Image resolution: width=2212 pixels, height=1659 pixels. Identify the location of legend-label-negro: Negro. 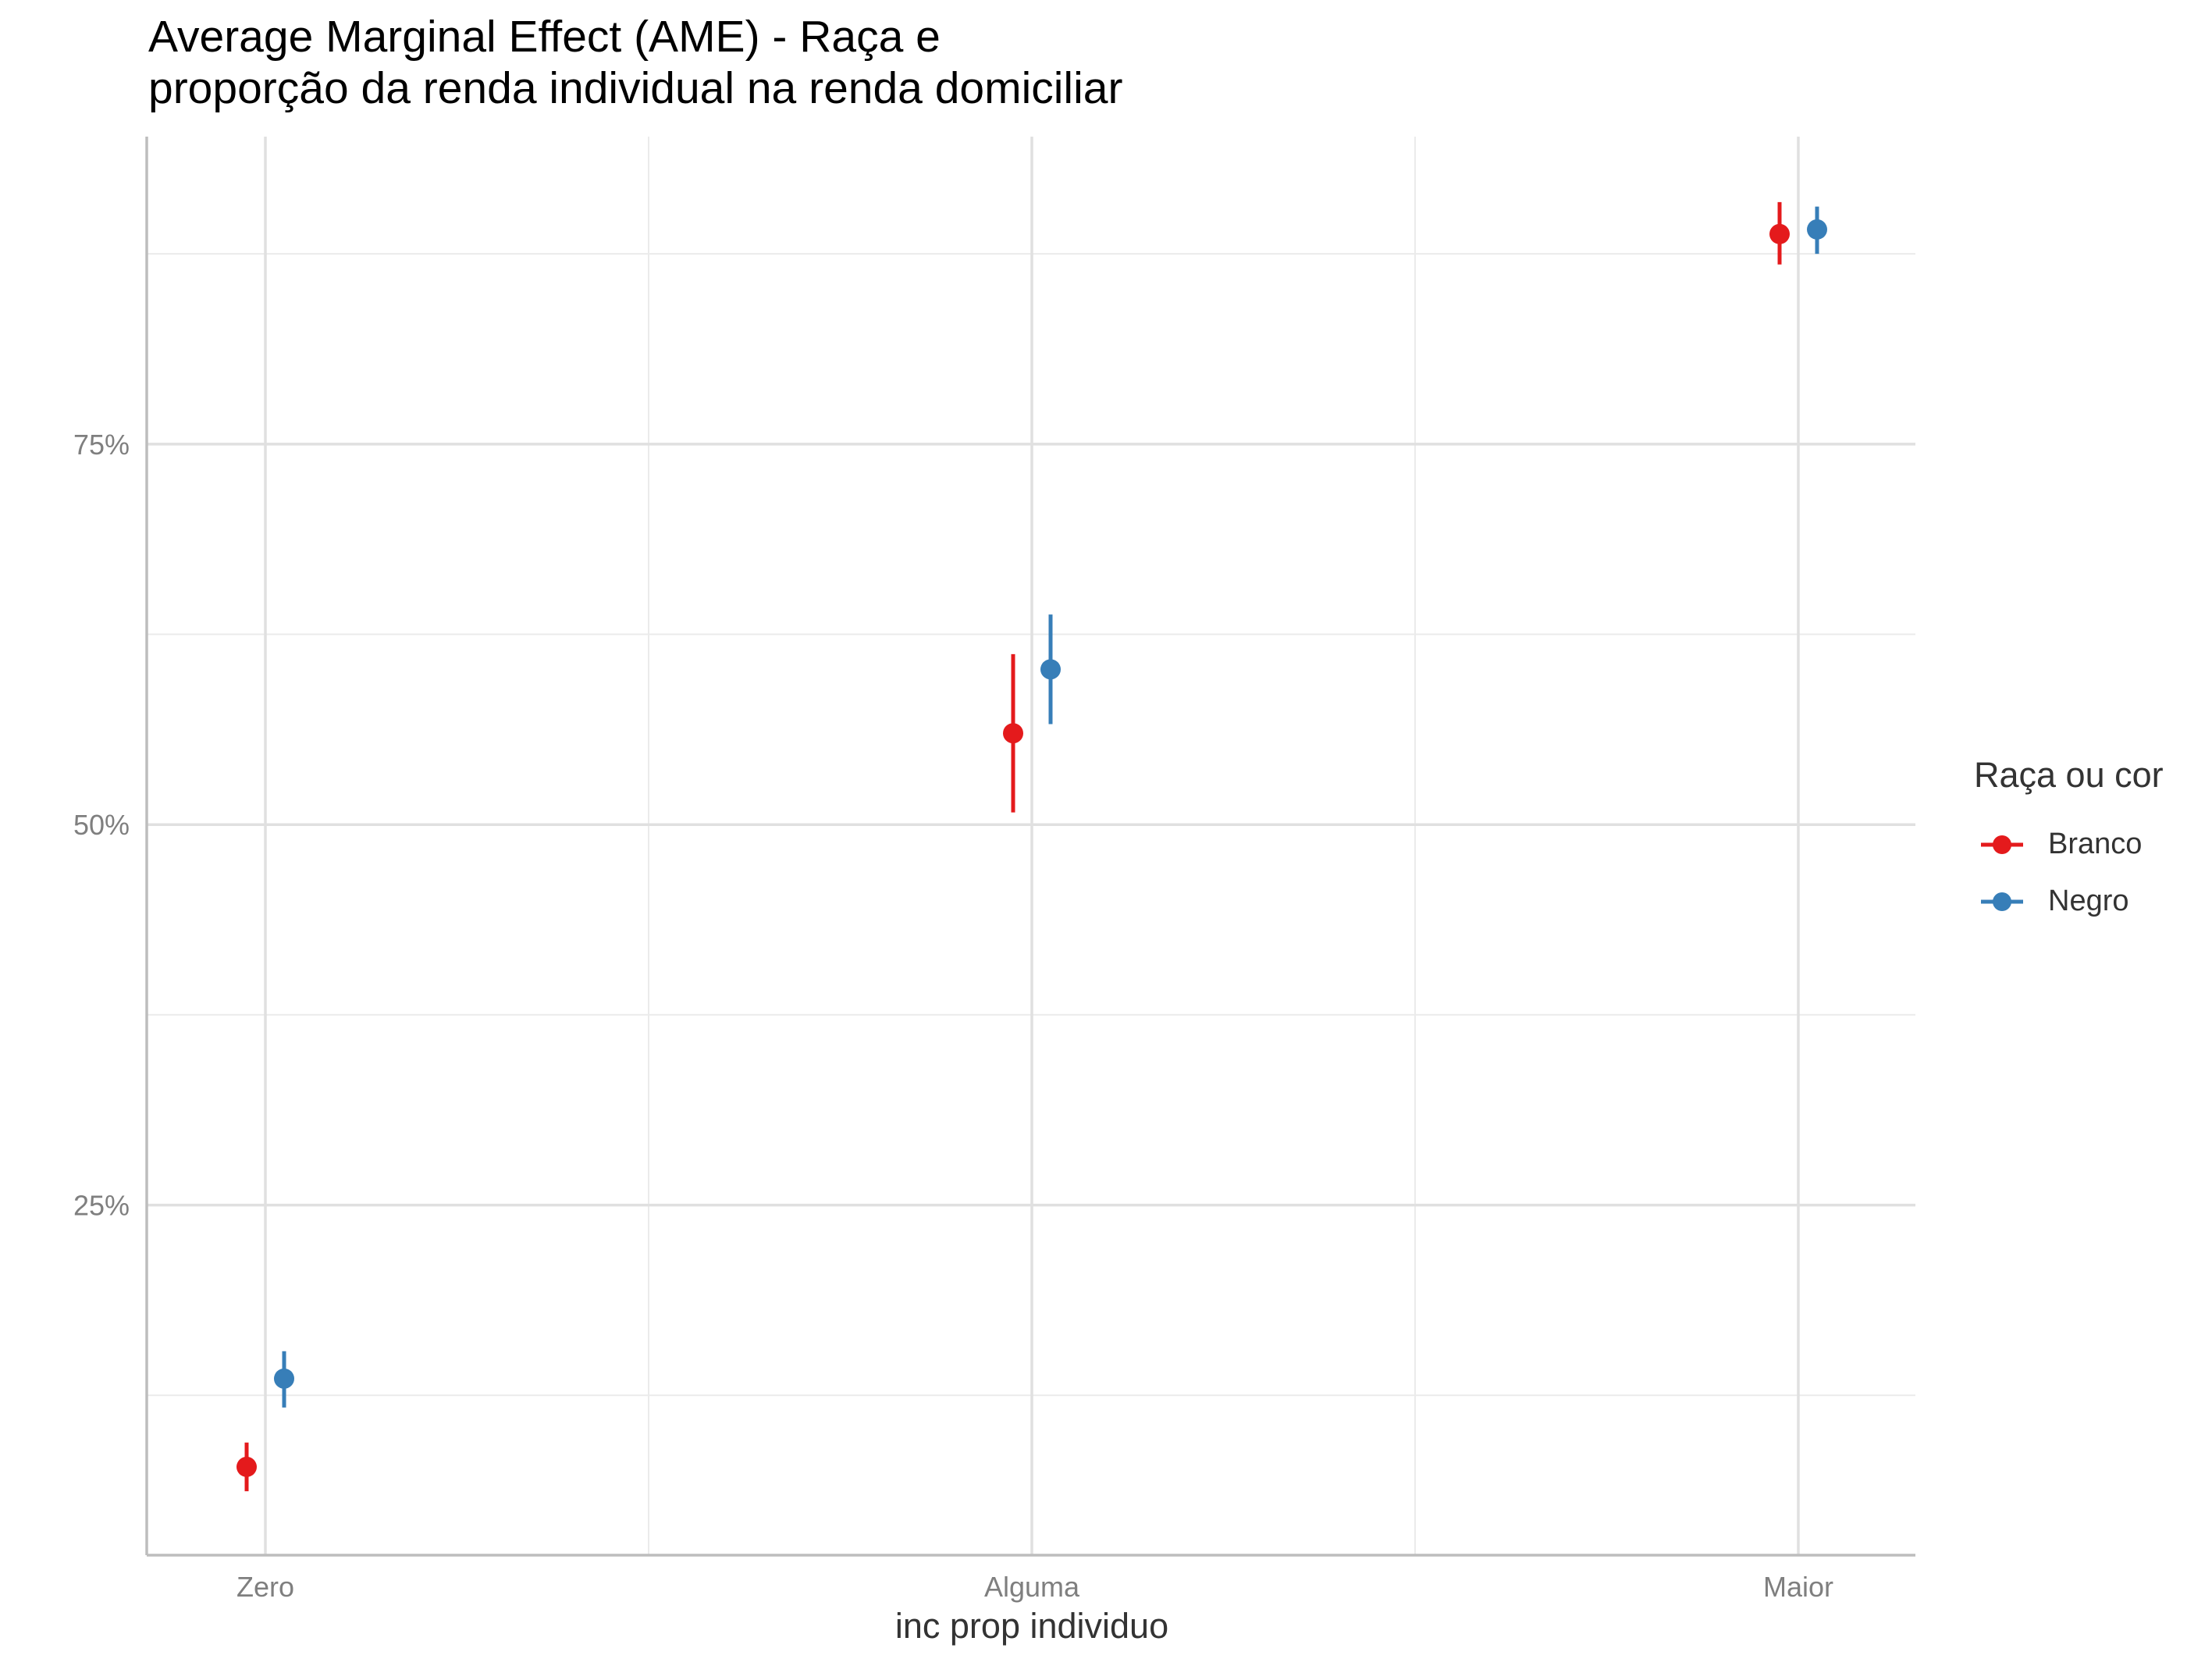
(2089, 901).